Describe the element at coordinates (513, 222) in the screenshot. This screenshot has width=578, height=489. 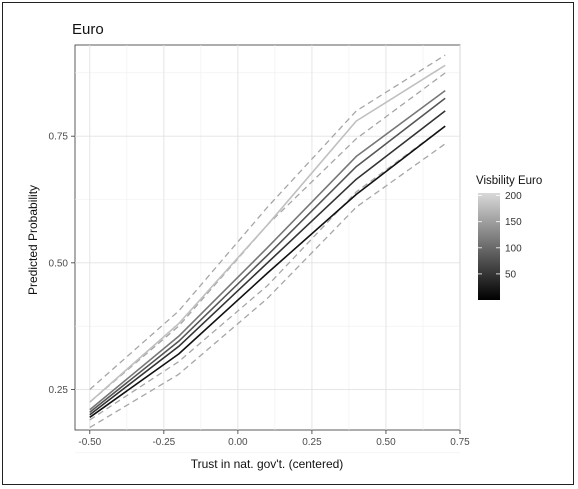
I see `legend-tick-label: 150` at that location.